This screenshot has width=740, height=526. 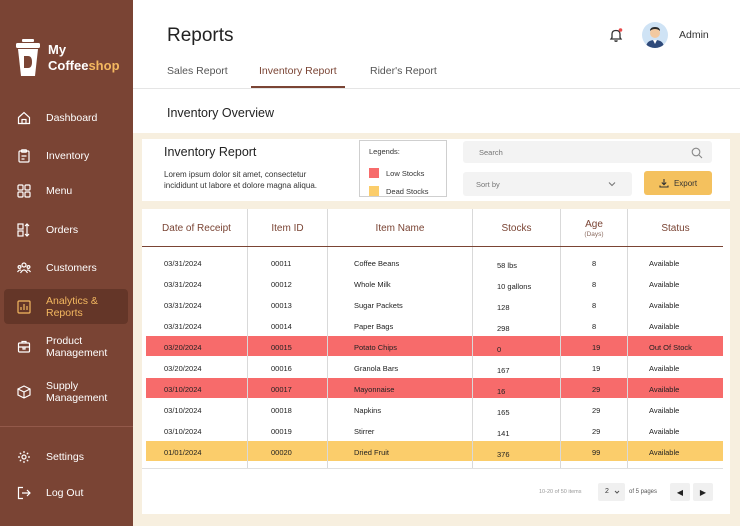 I want to click on sidebar-item-settings: Settings, so click(x=66, y=457).